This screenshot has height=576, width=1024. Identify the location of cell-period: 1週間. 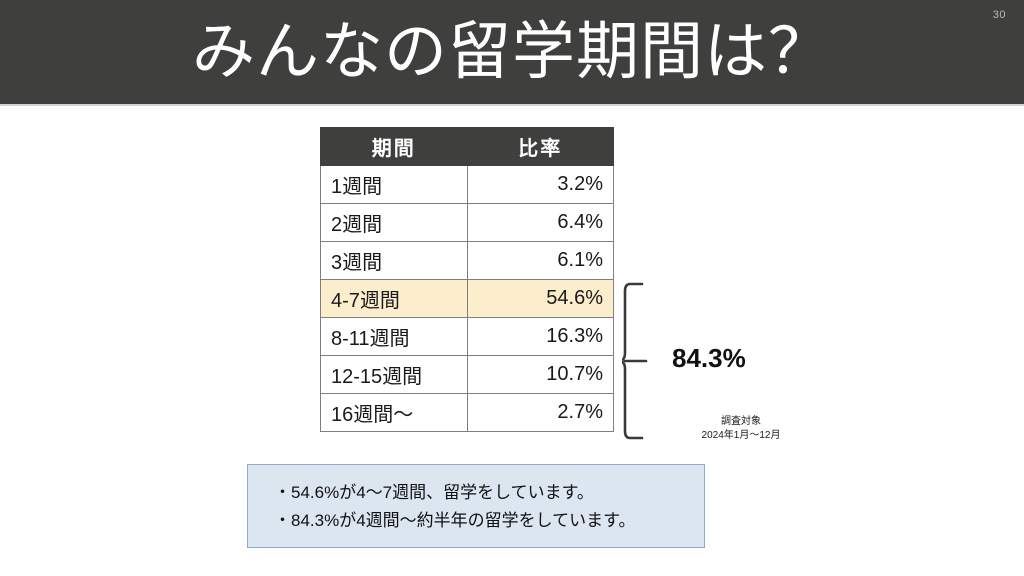
(394, 184).